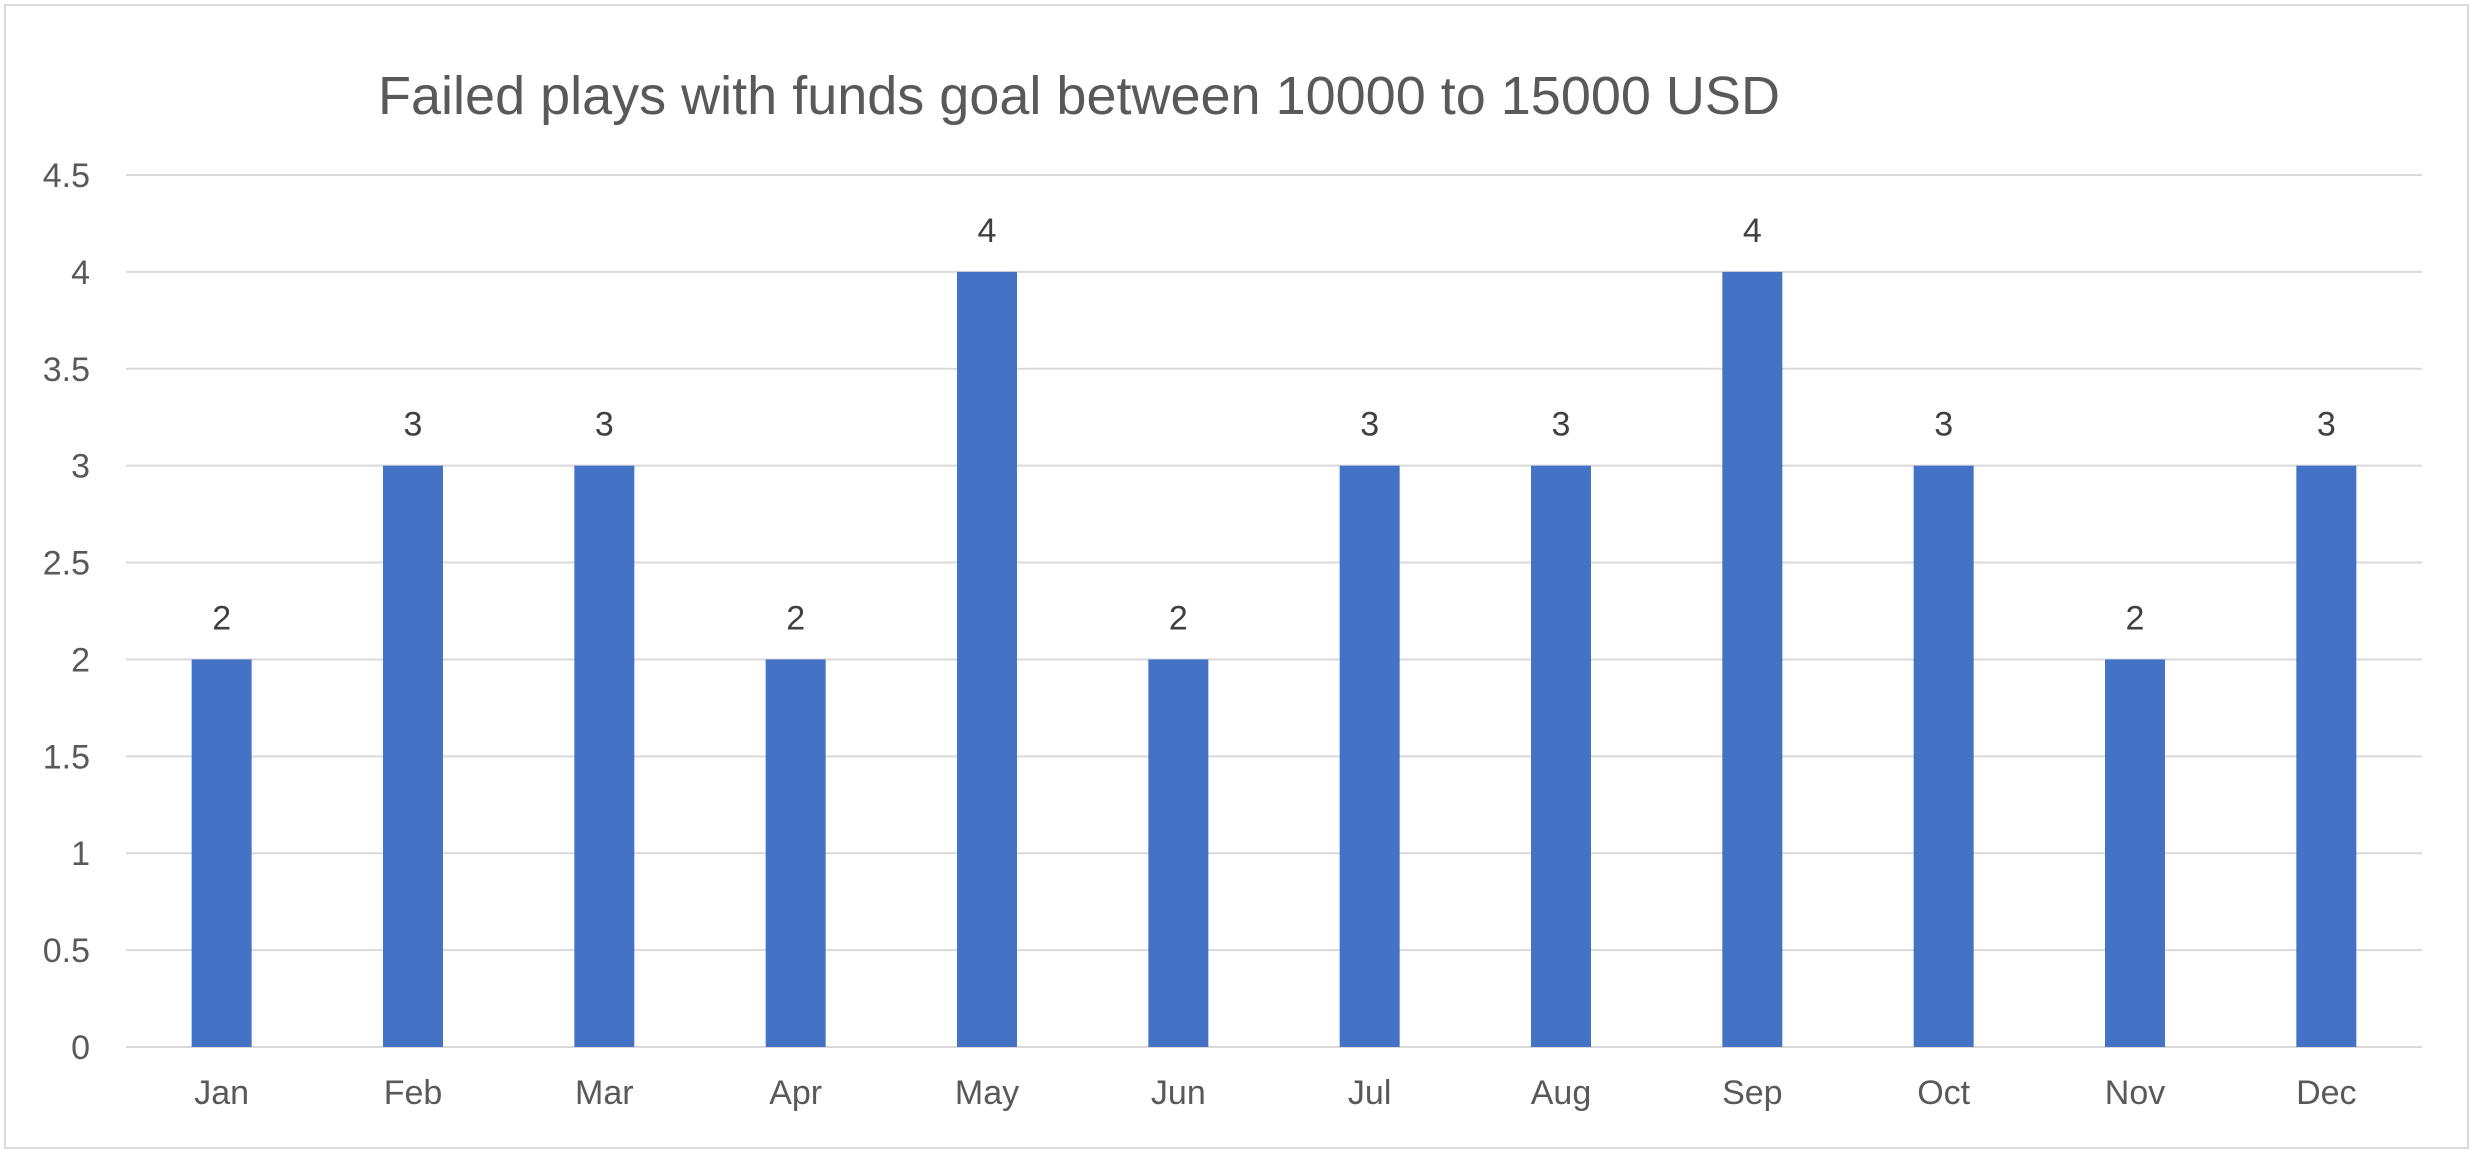 Image resolution: width=2475 pixels, height=1155 pixels. Describe the element at coordinates (66, 612) in the screenshot. I see `y-axis-tick-labels: 0 0.5 1 1.5 2 2.5 3 3.5 4 4.5` at that location.